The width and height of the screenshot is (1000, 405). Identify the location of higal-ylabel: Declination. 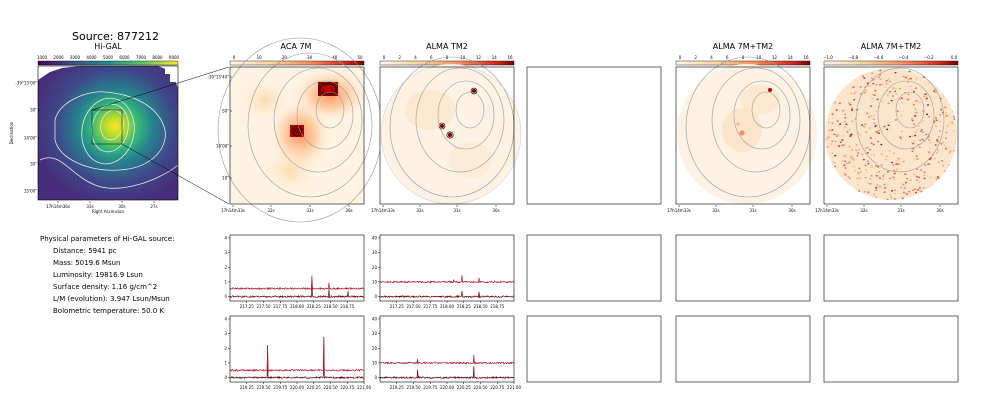
(11, 132).